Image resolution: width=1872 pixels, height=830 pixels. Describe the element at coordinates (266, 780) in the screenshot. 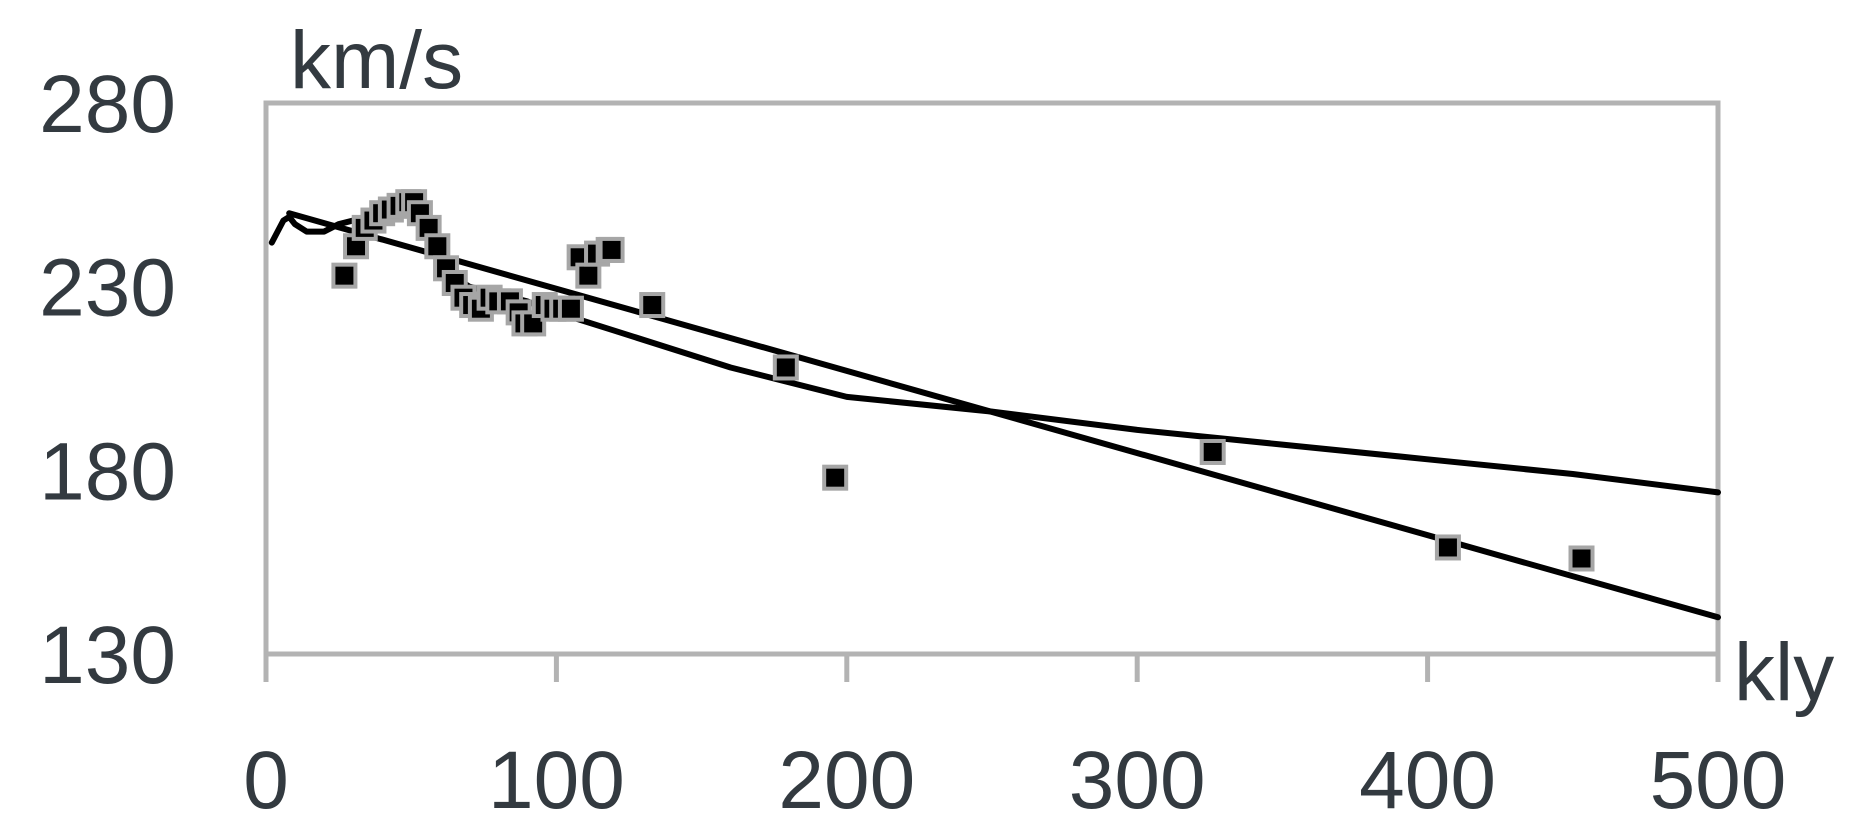

I see `x-tick-label-0: 0` at that location.